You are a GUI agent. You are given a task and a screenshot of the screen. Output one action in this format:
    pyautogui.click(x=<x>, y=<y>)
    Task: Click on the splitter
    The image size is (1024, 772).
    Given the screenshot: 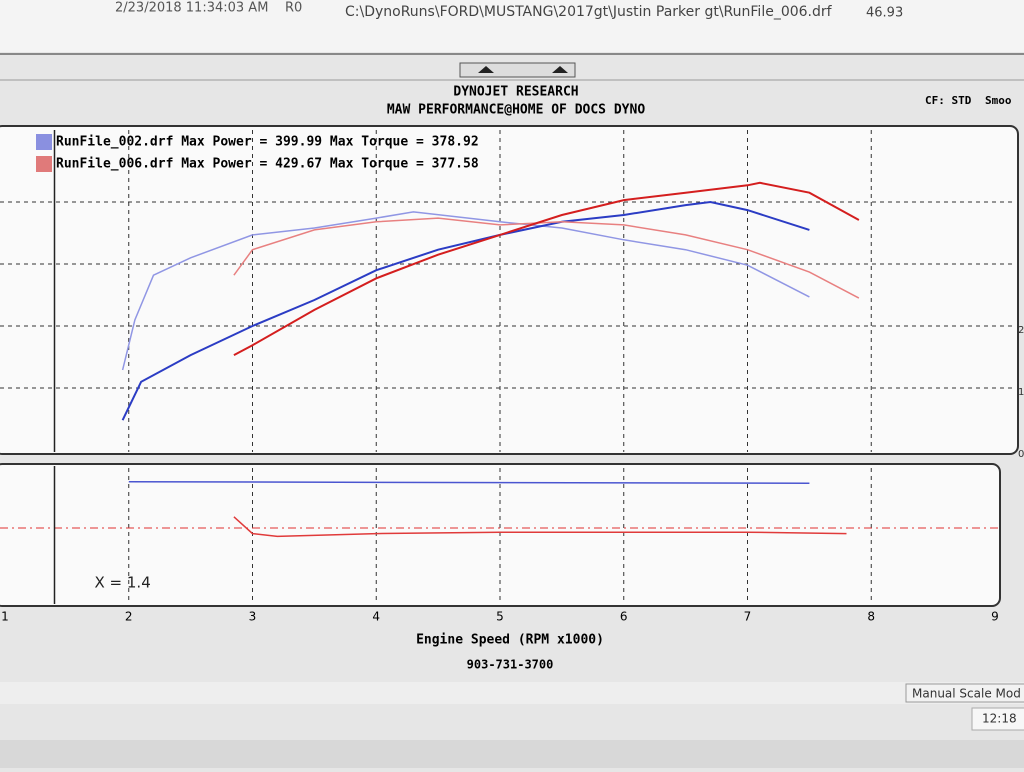 What is the action you would take?
    pyautogui.click(x=517, y=70)
    